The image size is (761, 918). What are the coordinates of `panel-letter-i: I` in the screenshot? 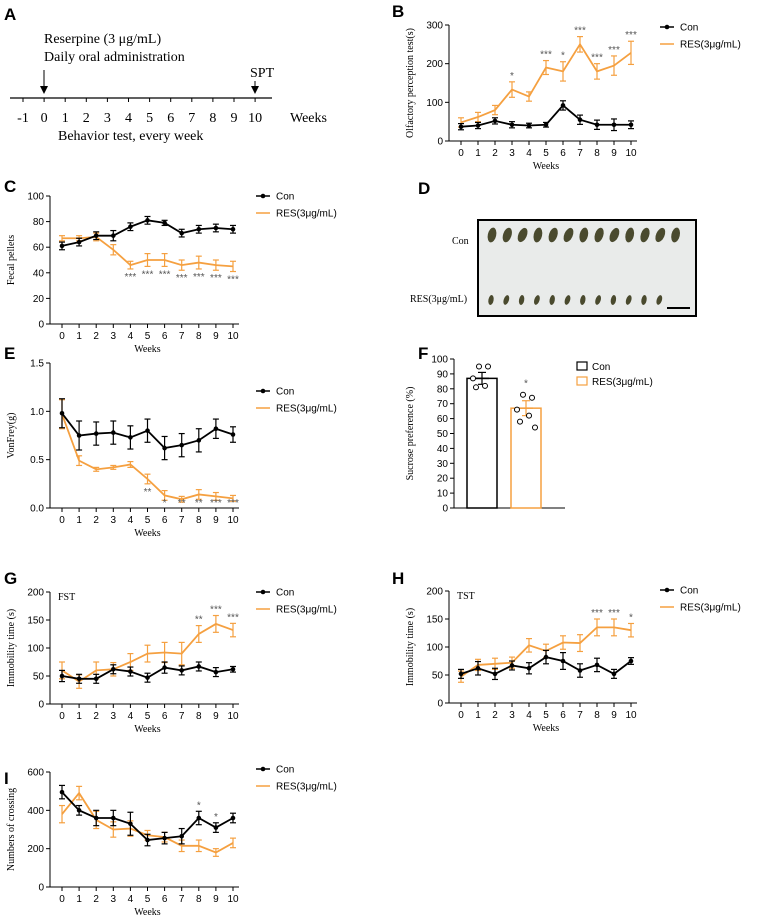 It's located at (6, 778).